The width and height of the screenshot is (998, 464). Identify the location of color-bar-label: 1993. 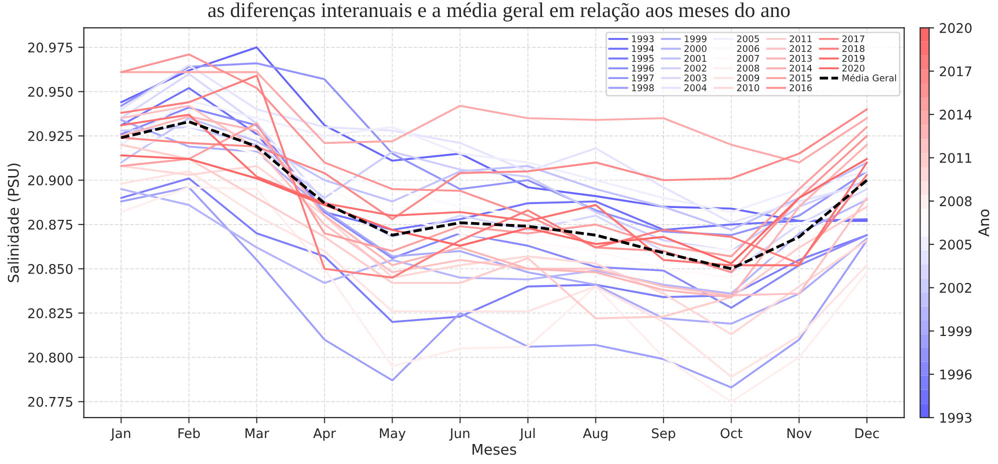
(956, 417).